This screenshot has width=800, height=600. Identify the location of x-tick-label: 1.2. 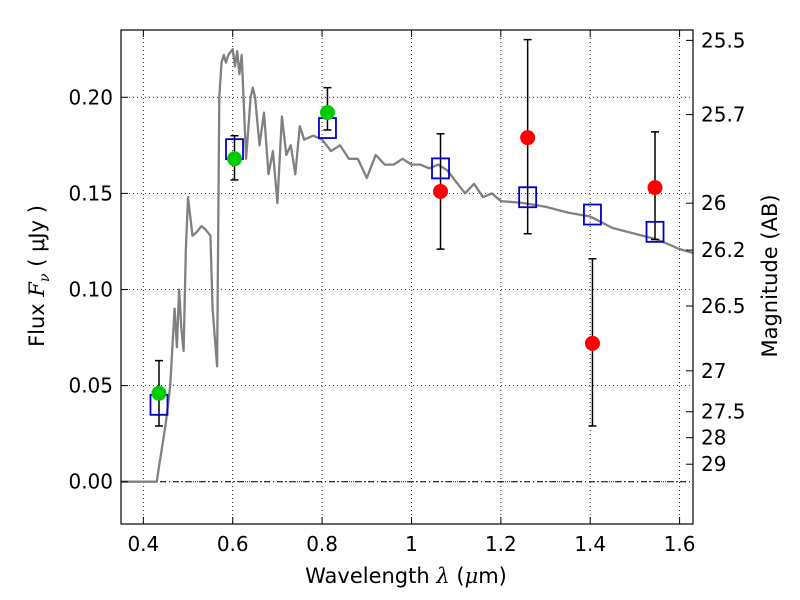
(501, 544).